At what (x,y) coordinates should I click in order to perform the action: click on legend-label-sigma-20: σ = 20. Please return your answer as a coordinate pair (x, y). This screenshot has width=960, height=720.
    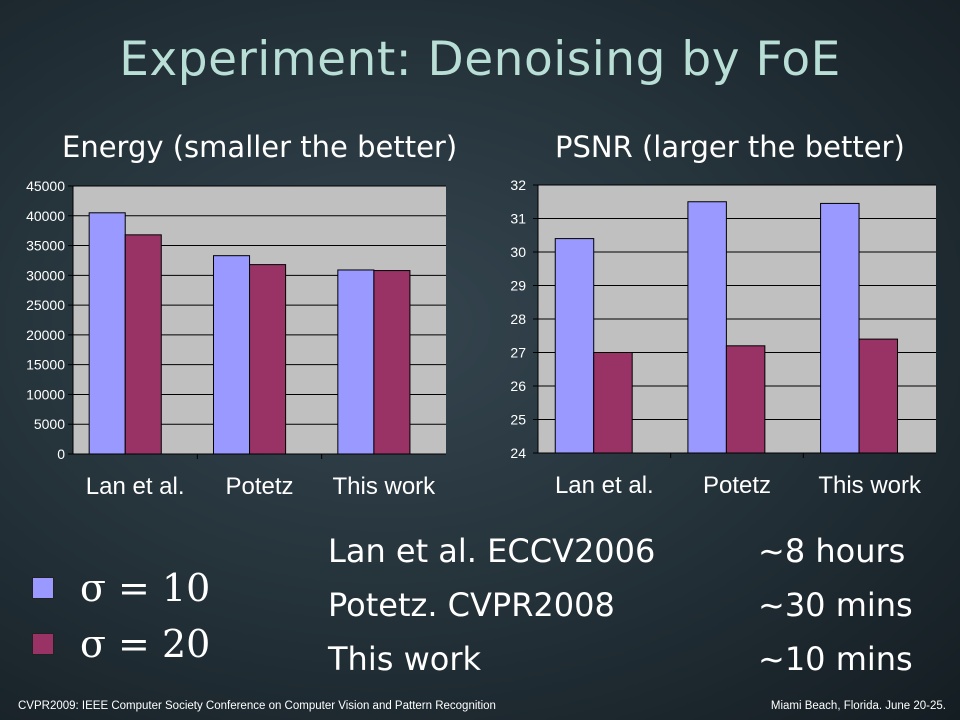
    Looking at the image, I should click on (145, 644).